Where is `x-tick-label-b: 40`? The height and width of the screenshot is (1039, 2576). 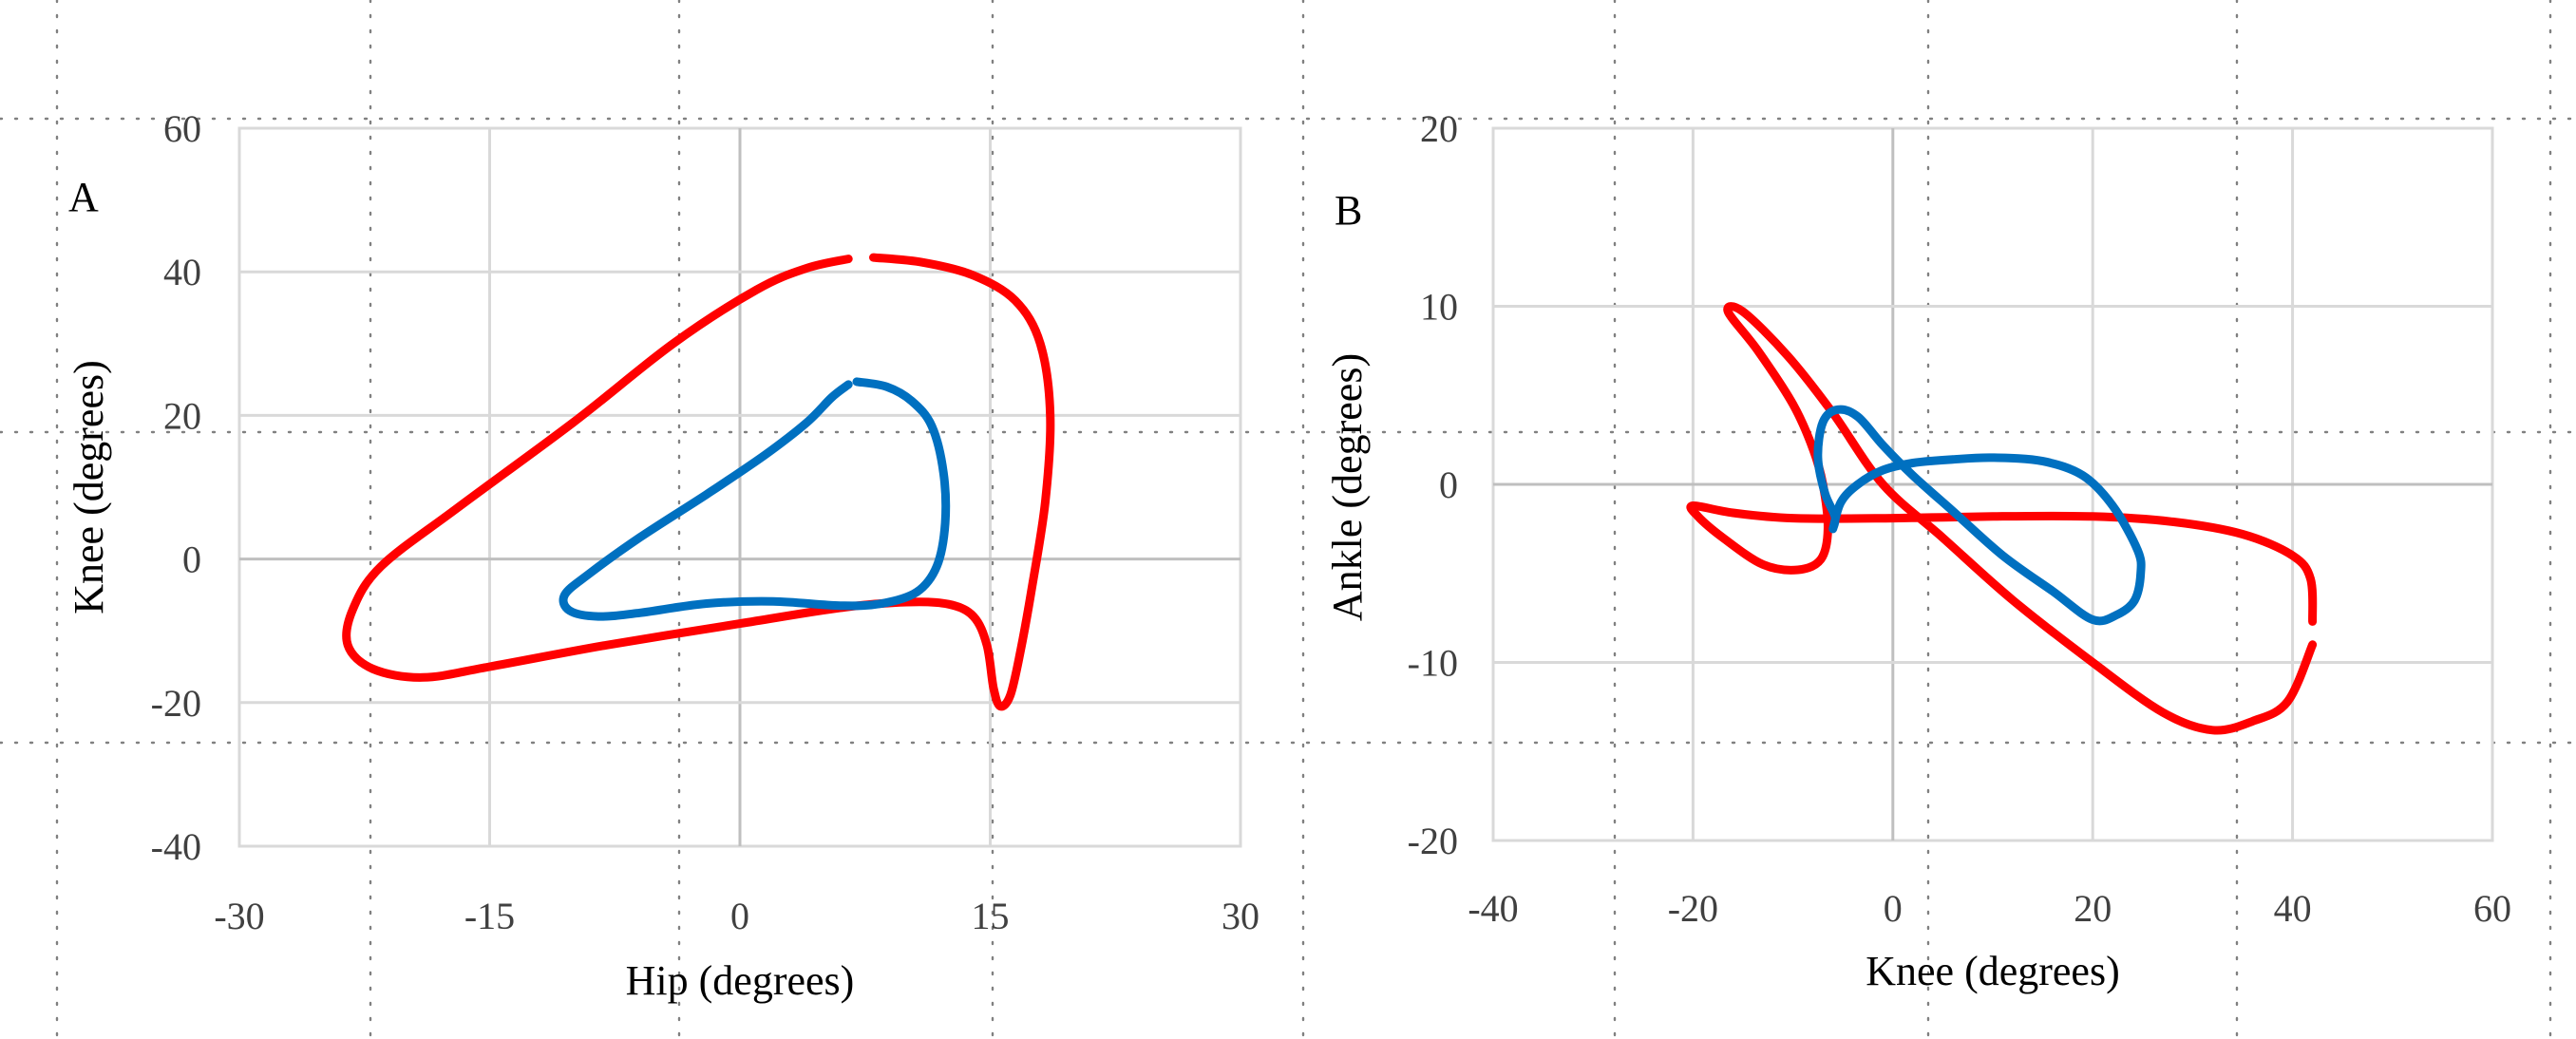 x-tick-label-b: 40 is located at coordinates (2293, 908).